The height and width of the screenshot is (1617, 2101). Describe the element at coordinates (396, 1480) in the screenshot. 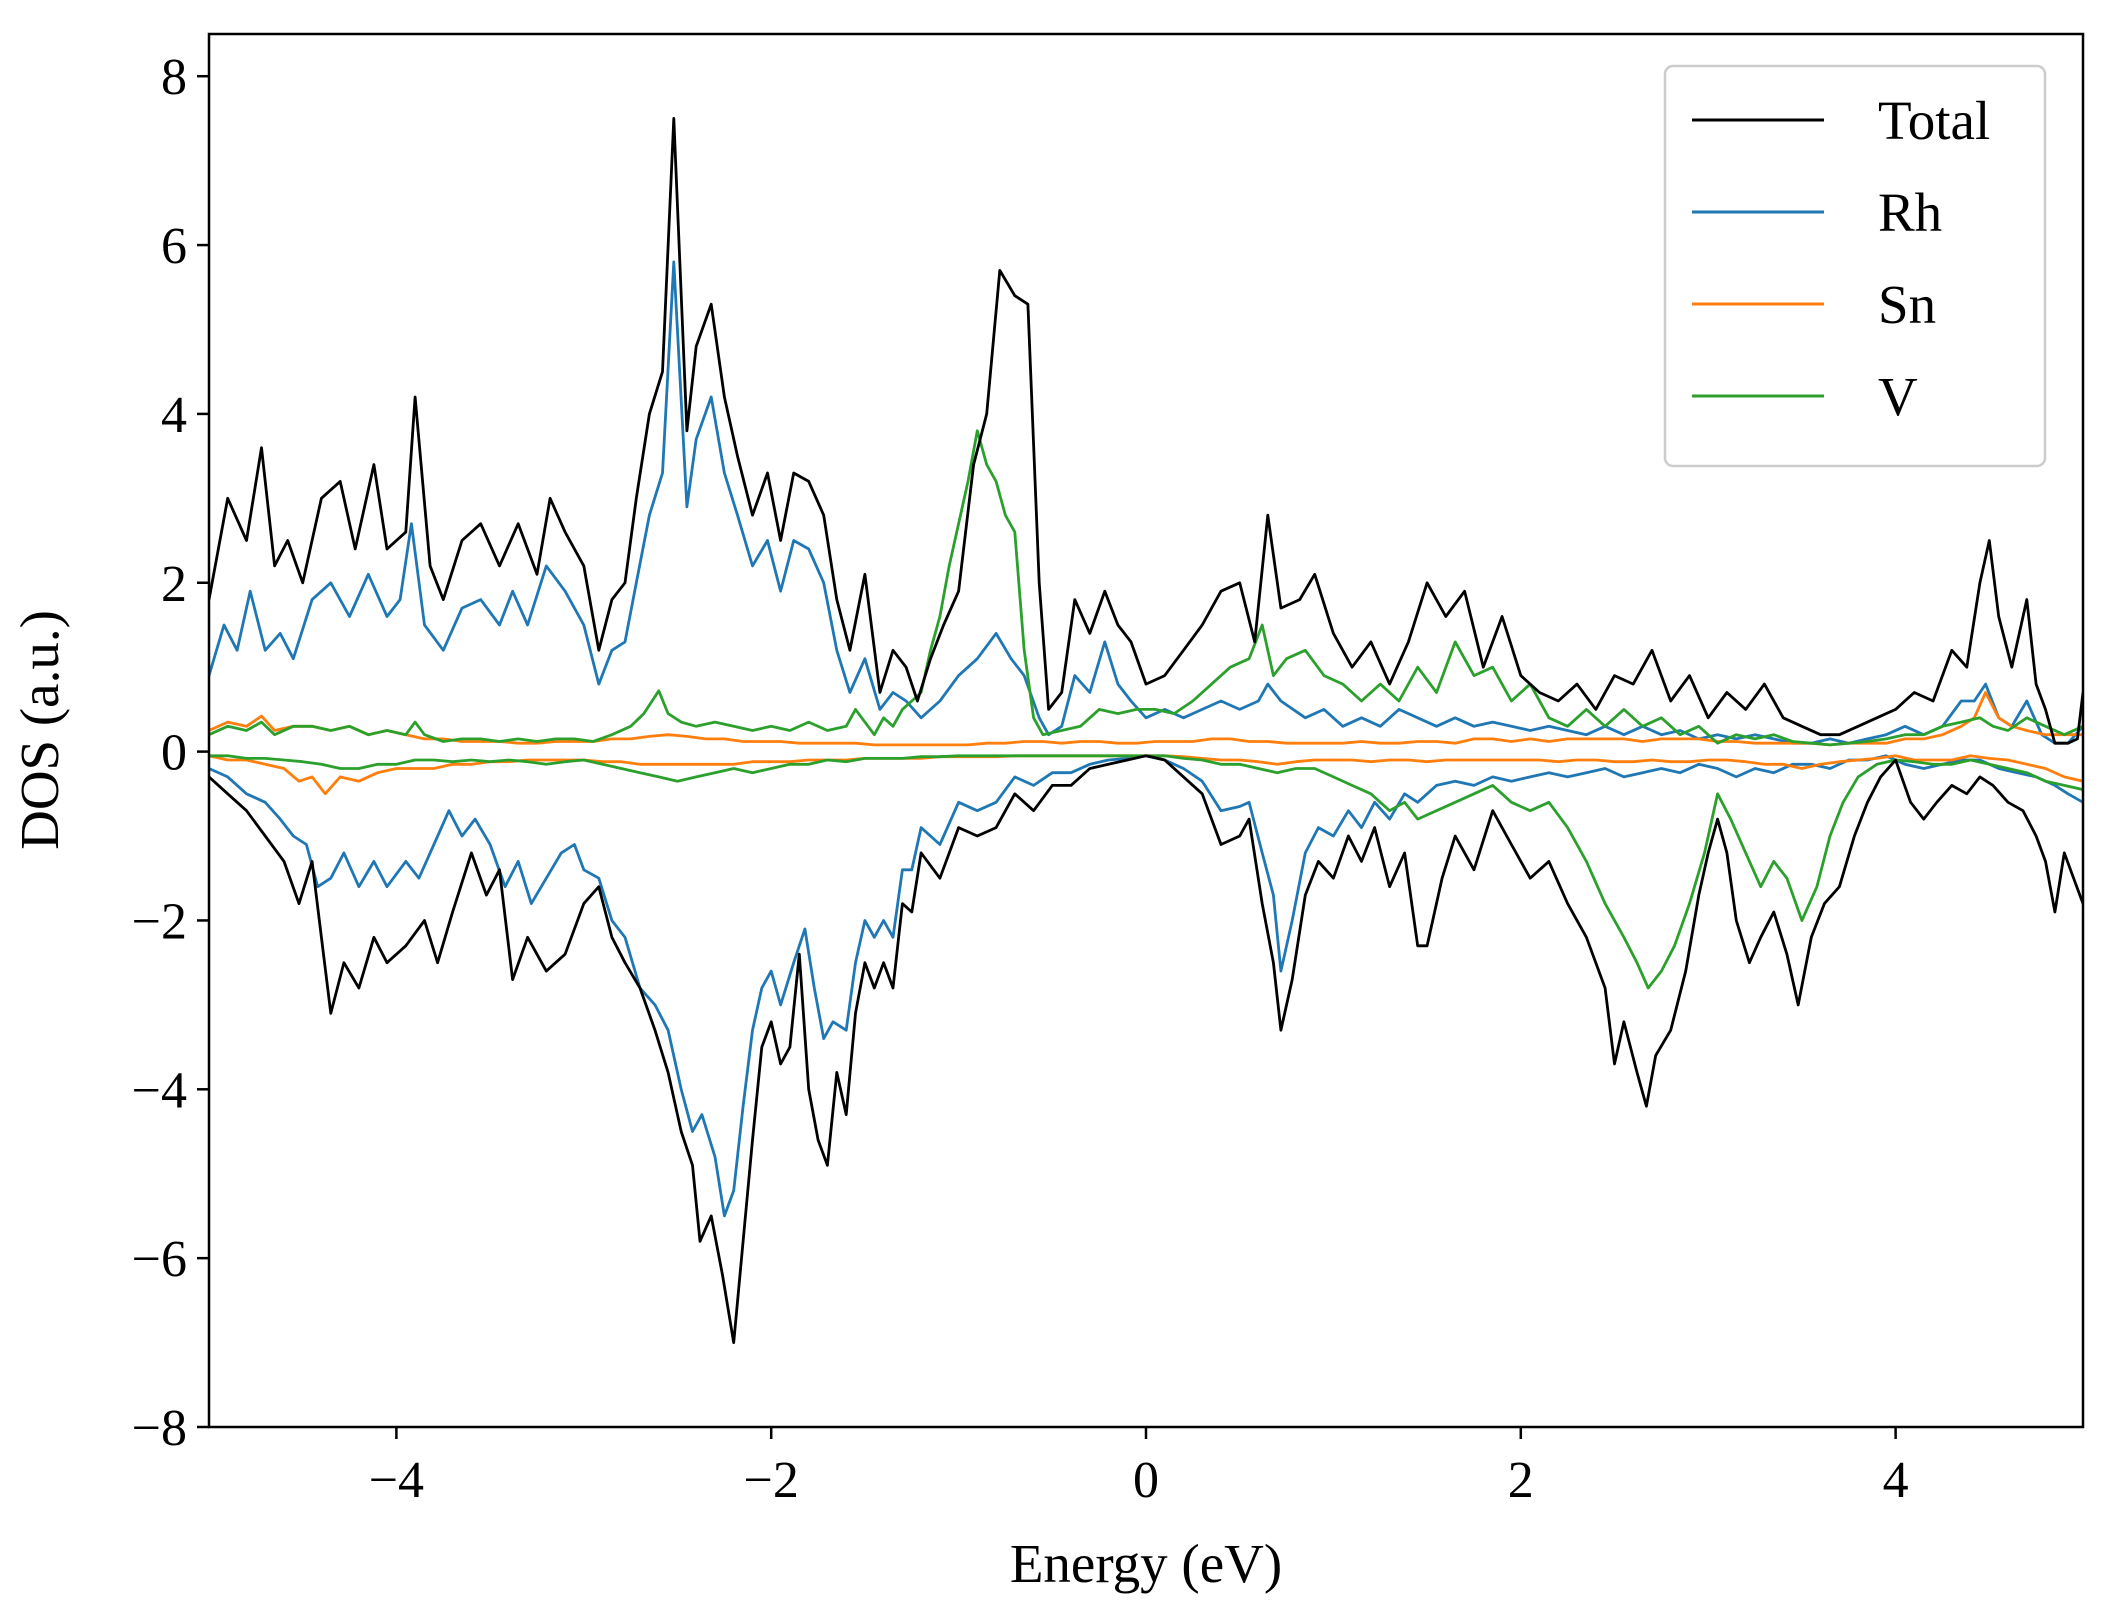

I see `x-tick-label: −4` at that location.